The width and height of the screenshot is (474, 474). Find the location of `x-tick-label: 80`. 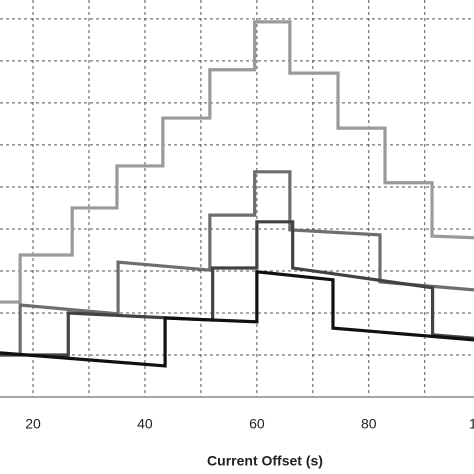

x-tick-label: 80 is located at coordinates (369, 424).